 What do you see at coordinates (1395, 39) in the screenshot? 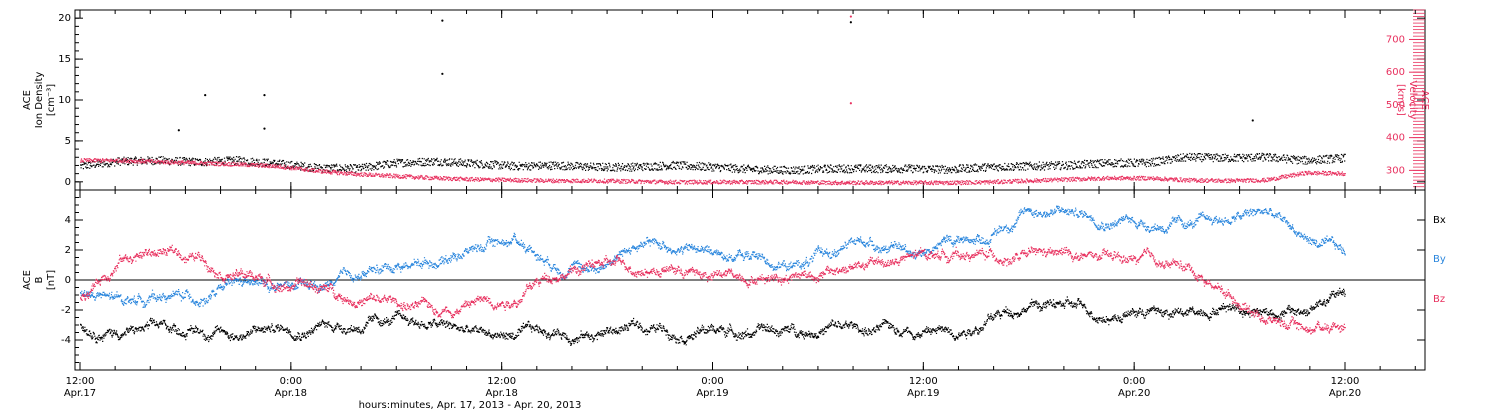
I see `velocity-tick-label-4: 700` at bounding box center [1395, 39].